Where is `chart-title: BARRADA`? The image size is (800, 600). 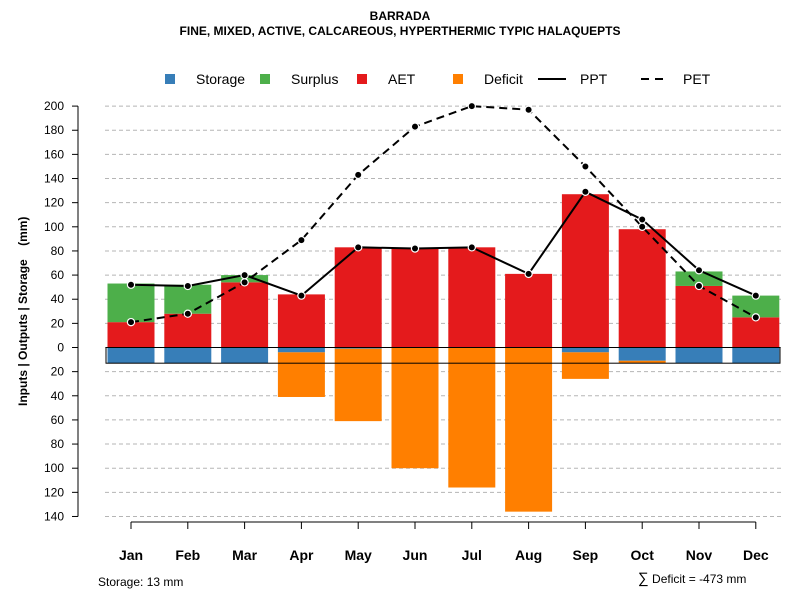 chart-title: BARRADA is located at coordinates (400, 16).